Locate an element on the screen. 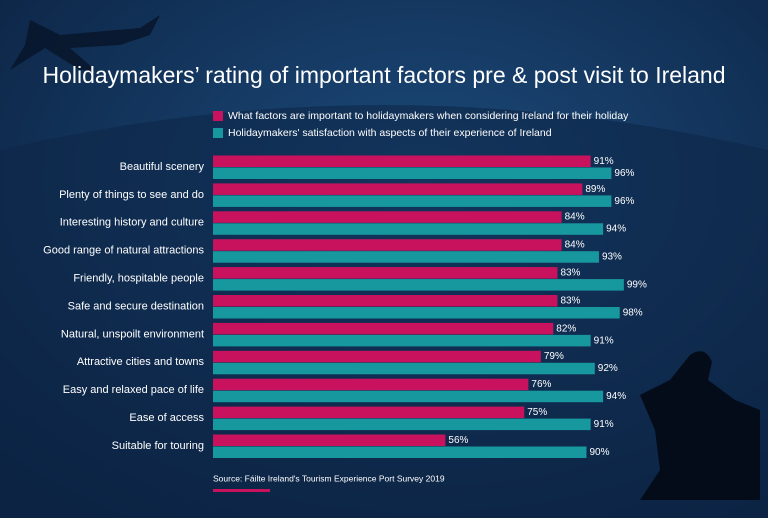 This screenshot has width=768, height=518. value-label: 79% is located at coordinates (554, 356).